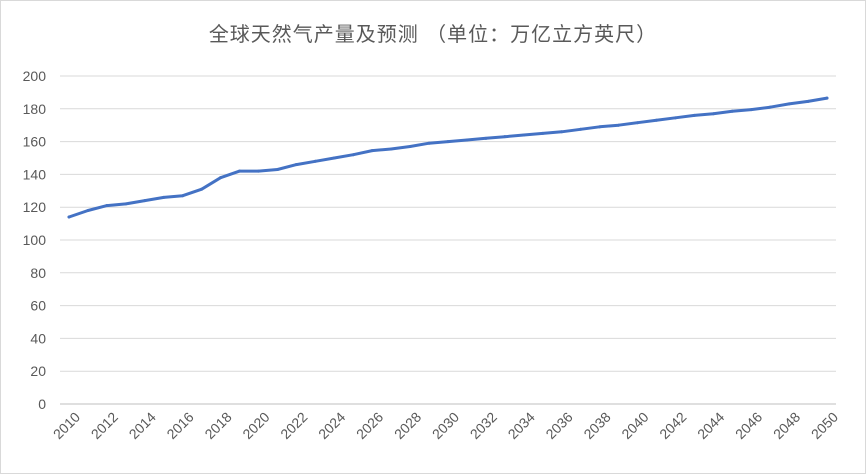  I want to click on y-tick-label: 140, so click(35, 174).